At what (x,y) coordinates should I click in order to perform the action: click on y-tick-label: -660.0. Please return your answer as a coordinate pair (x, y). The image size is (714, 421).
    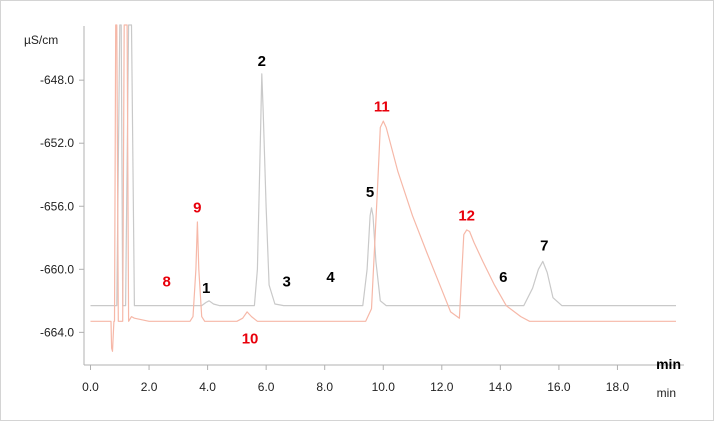
    Looking at the image, I should click on (57, 269).